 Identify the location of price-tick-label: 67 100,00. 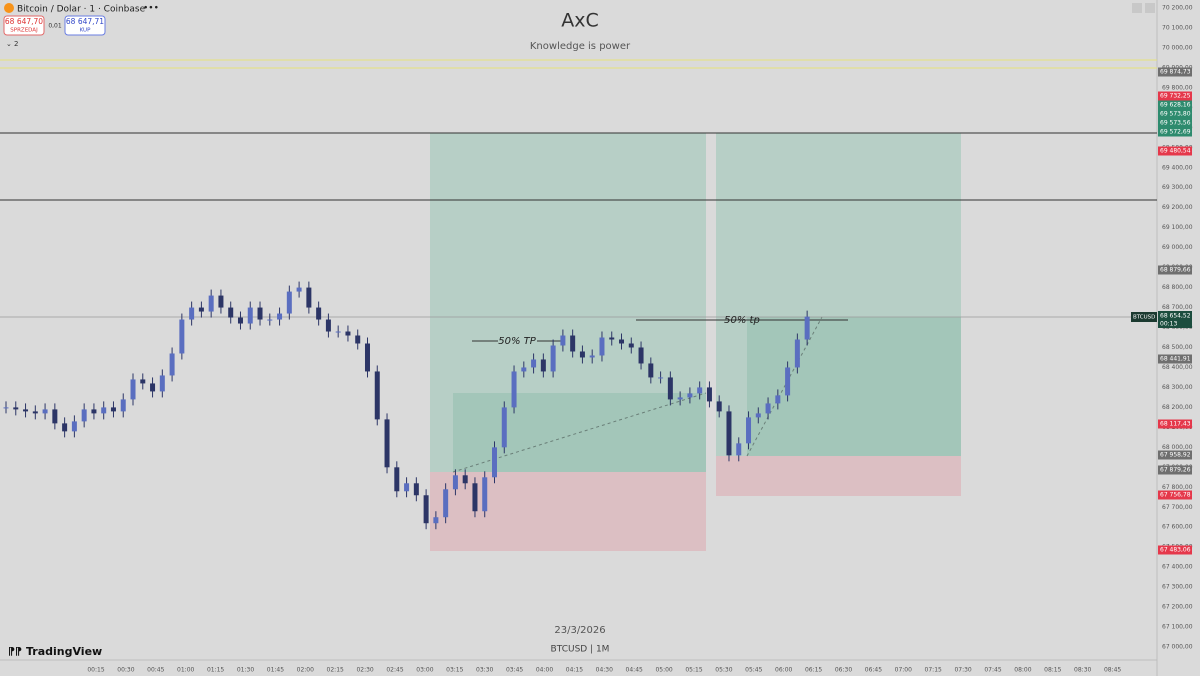
(1177, 627).